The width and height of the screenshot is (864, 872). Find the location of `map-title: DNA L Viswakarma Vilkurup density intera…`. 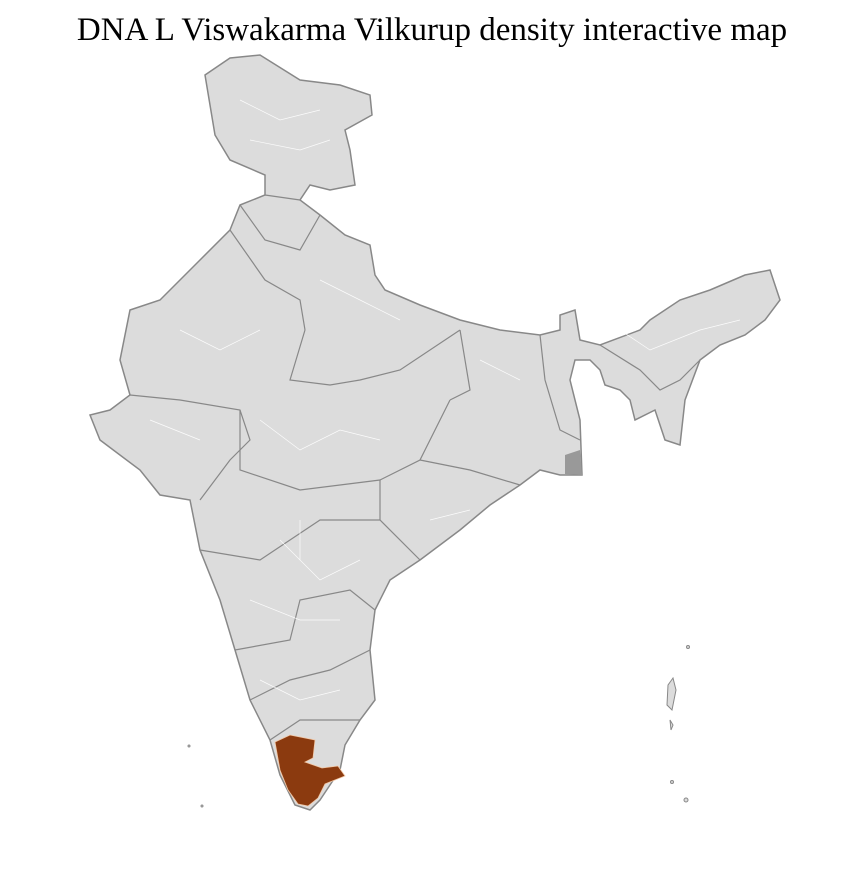

map-title: DNA L Viswakarma Vilkurup density intera… is located at coordinates (432, 30).